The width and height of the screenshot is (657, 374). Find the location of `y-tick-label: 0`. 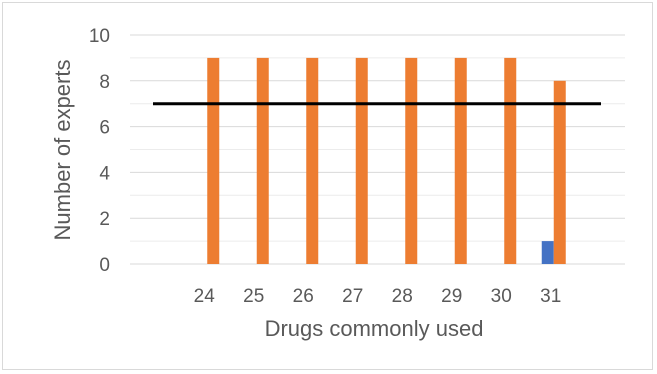

y-tick-label: 0 is located at coordinates (104, 265).